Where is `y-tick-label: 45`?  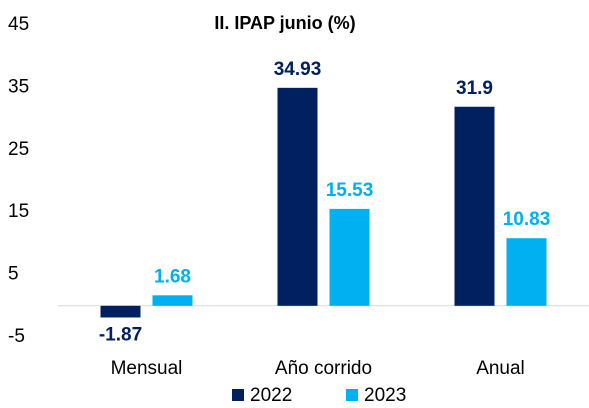 y-tick-label: 45 is located at coordinates (18, 24).